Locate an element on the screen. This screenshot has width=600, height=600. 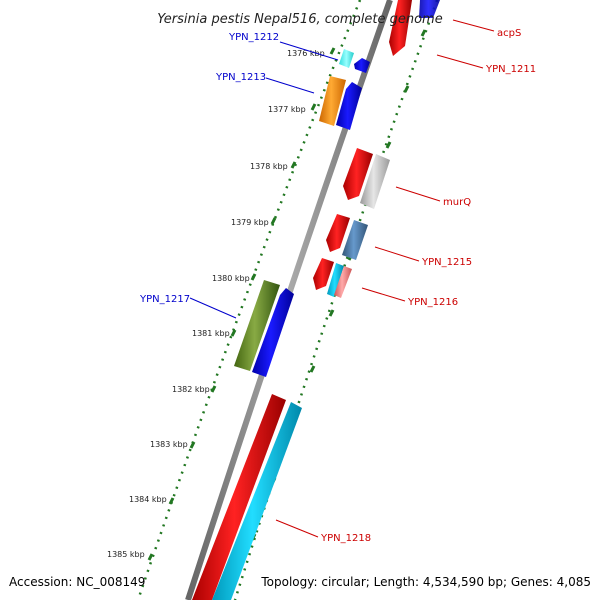
label-murq: murQ is located at coordinates (457, 202).